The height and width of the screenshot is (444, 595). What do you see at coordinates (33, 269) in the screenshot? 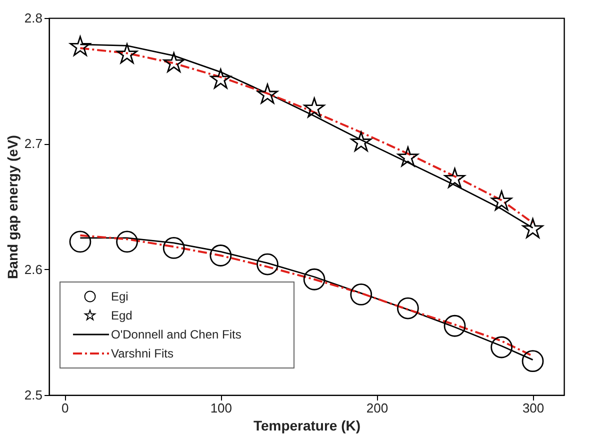
I see `y-tick-label: 2.6` at bounding box center [33, 269].